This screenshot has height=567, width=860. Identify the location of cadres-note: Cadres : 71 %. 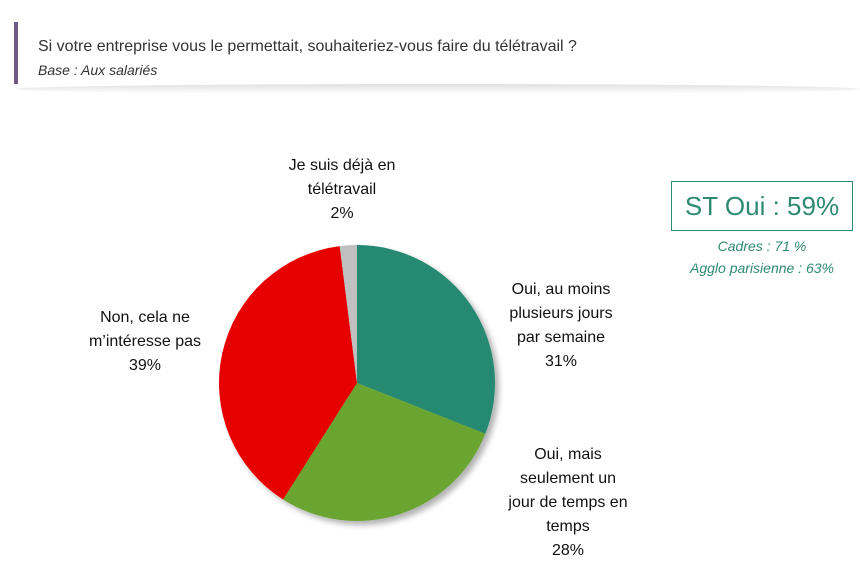
(762, 246).